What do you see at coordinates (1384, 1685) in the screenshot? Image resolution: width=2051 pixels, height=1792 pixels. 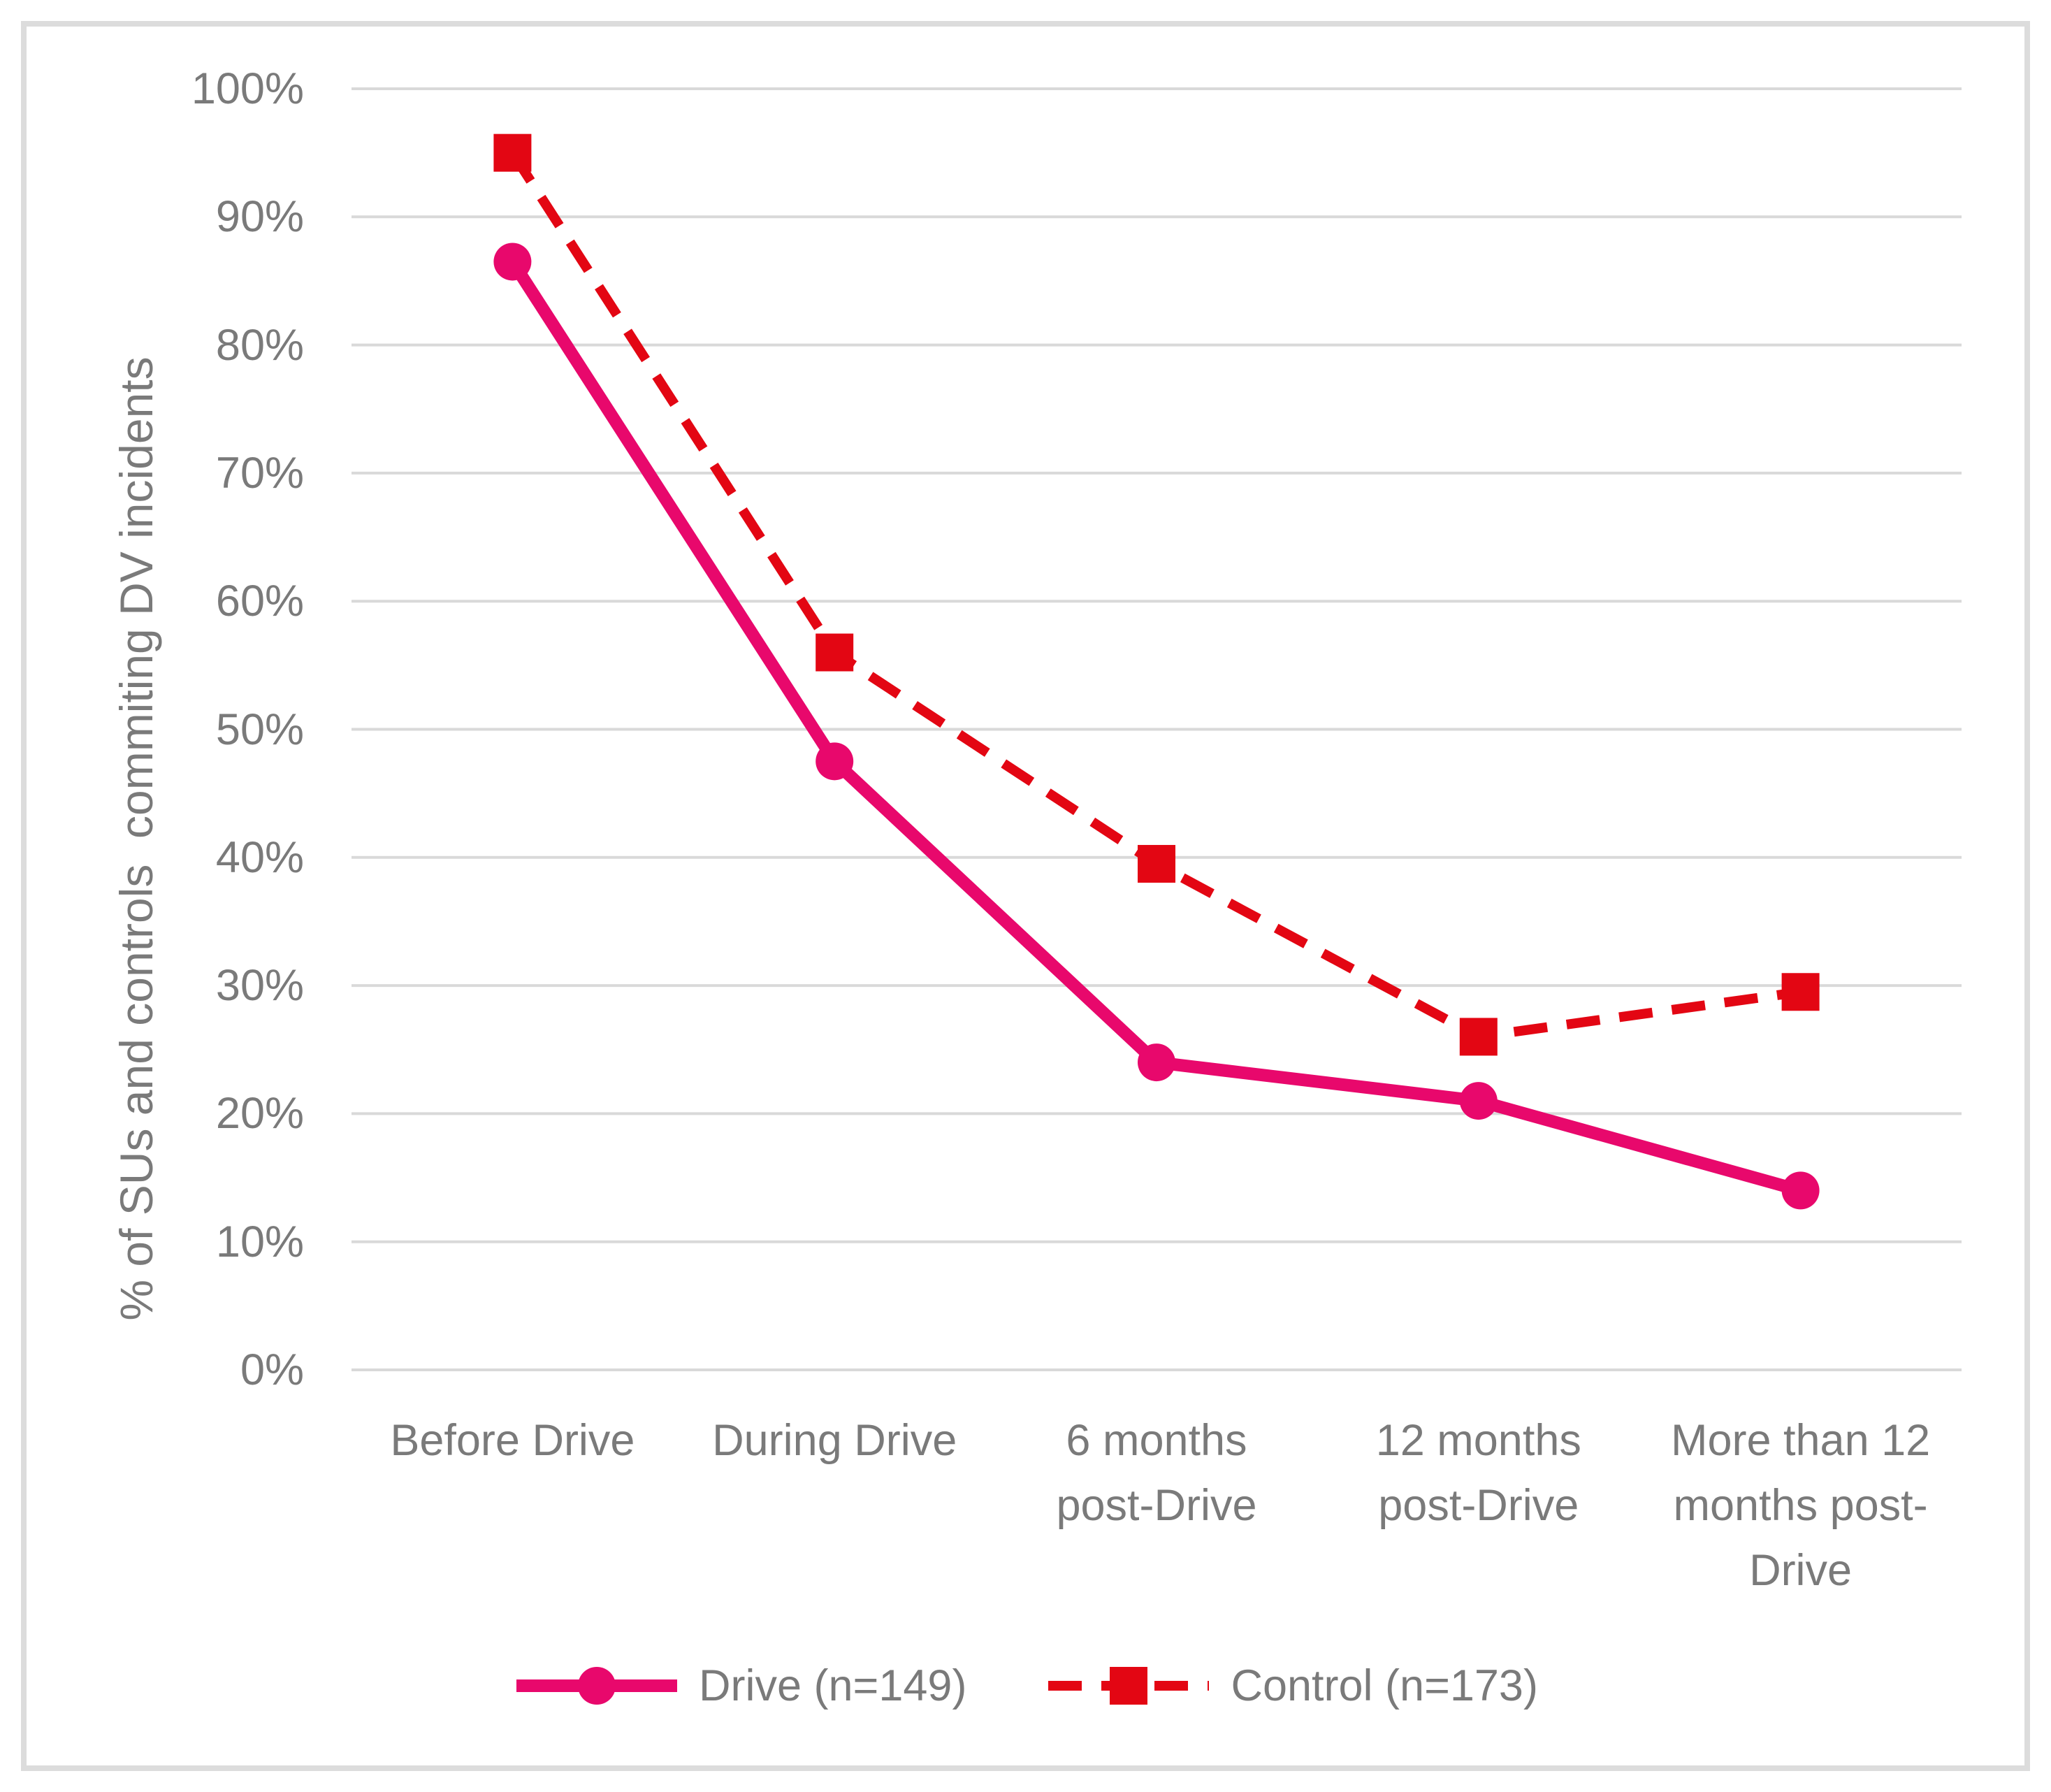 I see `legend-label-control: Control (n=173)` at bounding box center [1384, 1685].